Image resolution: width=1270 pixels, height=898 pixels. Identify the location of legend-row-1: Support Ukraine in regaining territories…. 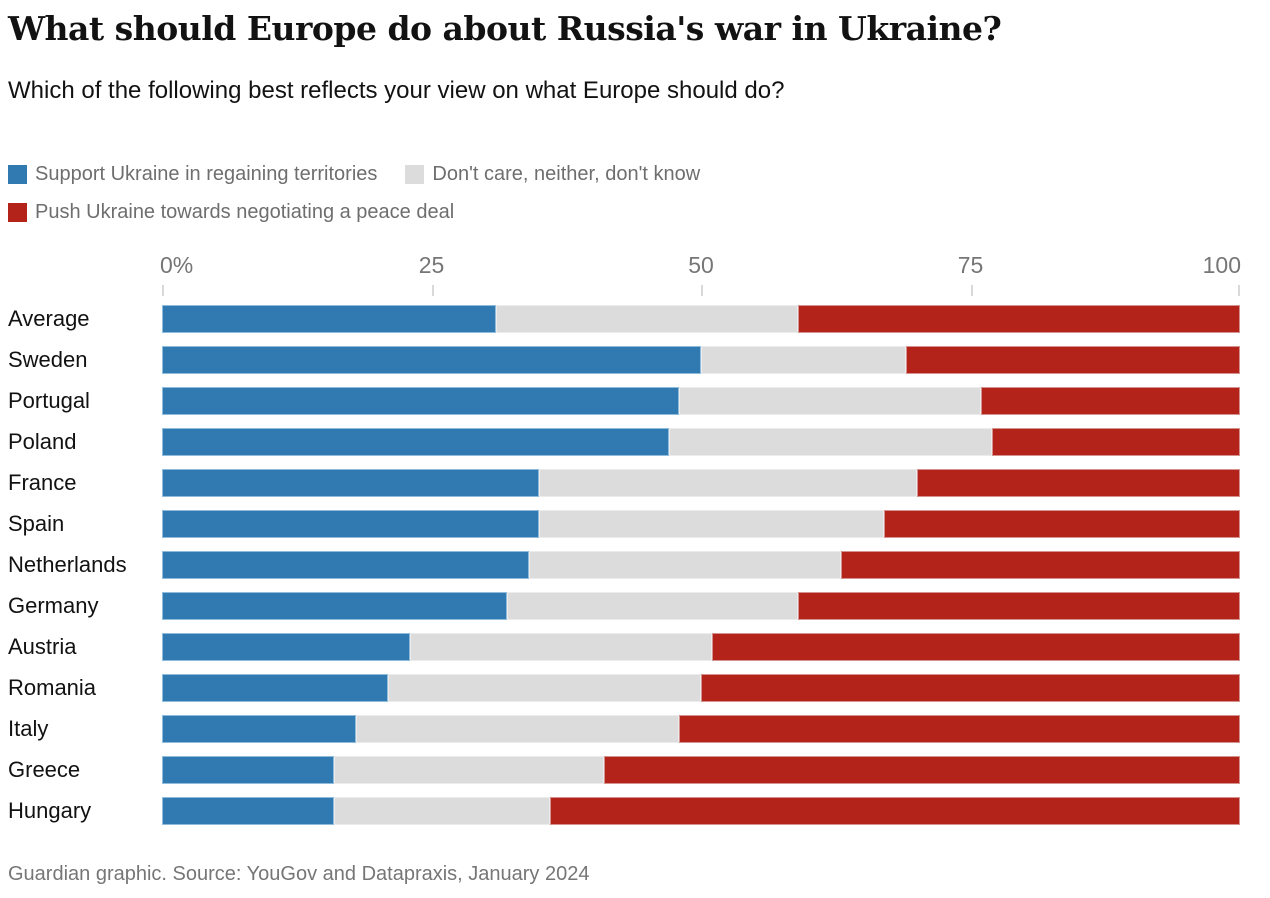
(635, 174).